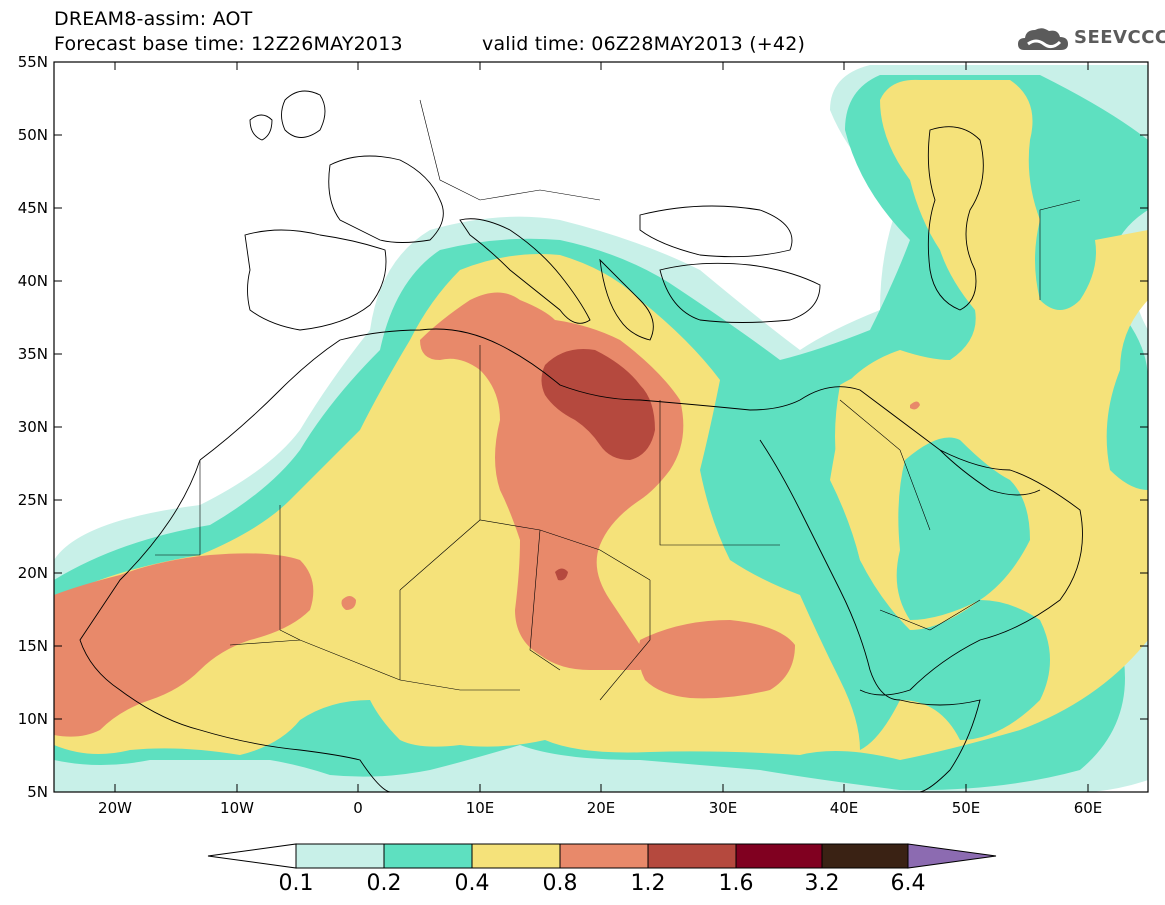  Describe the element at coordinates (990, 472) in the screenshot. I see `coast-gulf` at that location.